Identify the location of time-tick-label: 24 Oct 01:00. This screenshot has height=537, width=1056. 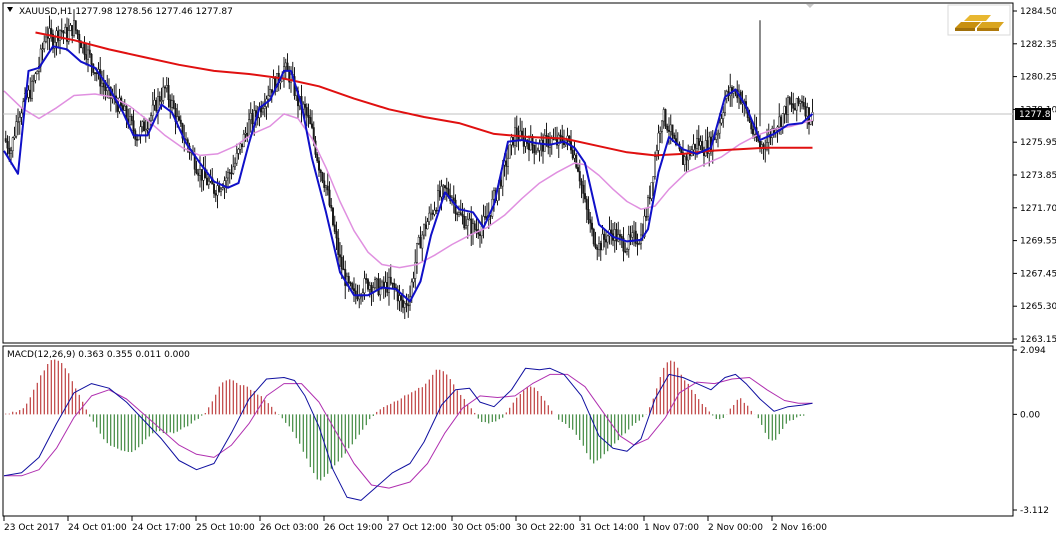
(97, 528).